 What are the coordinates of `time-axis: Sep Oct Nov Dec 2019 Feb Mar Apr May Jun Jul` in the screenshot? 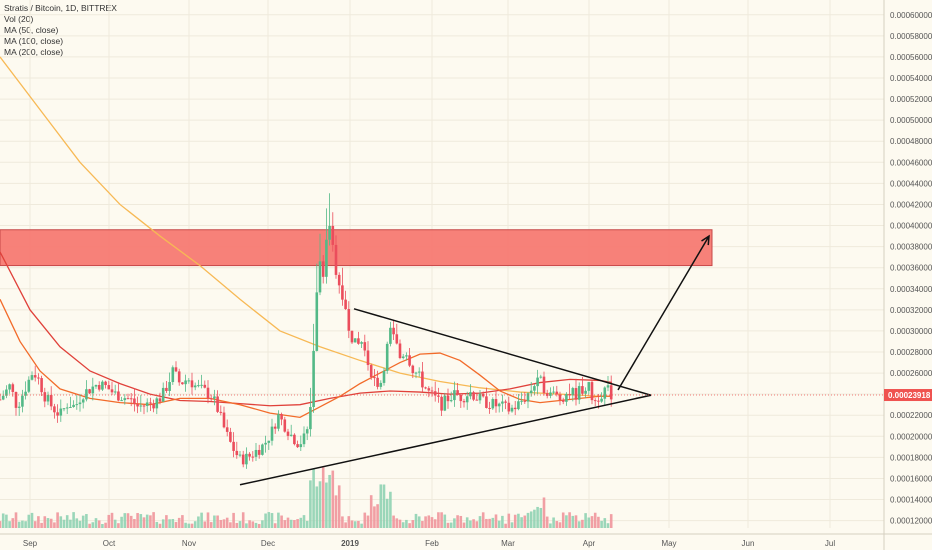 It's located at (466, 540).